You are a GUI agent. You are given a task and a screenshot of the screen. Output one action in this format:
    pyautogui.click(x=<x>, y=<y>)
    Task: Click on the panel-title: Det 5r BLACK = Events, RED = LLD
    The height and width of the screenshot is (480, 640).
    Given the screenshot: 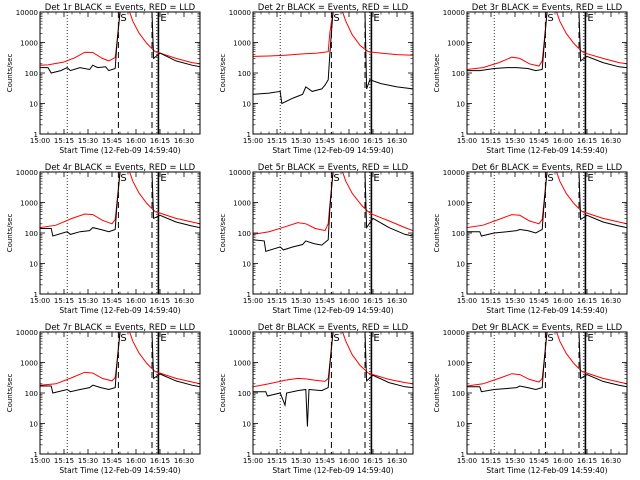 What is the action you would take?
    pyautogui.click(x=333, y=168)
    